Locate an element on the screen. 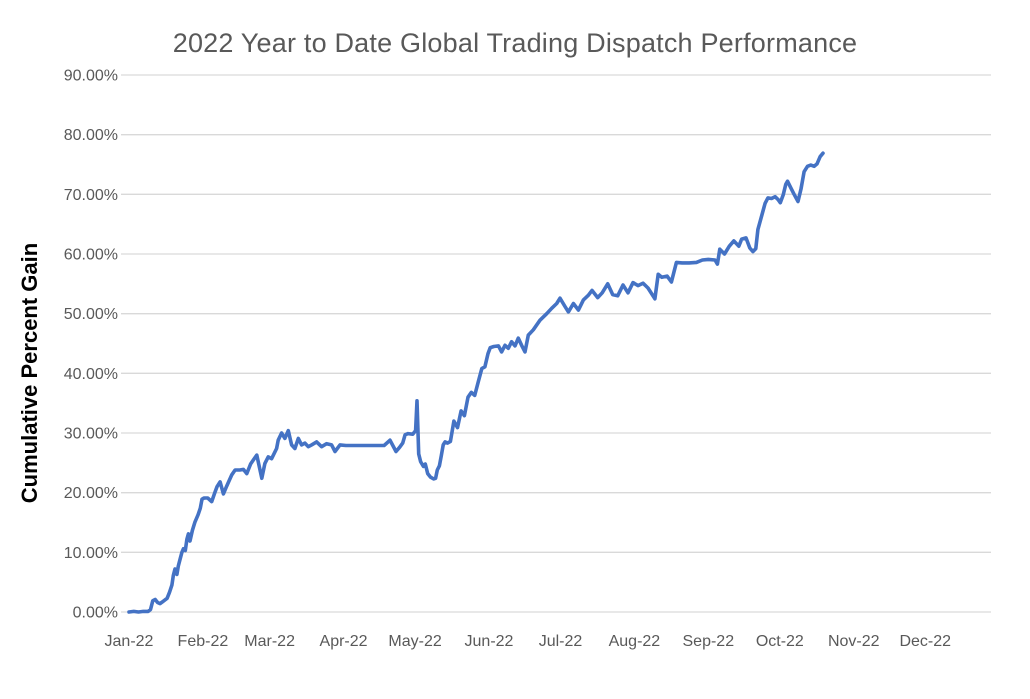  y-axis-title: Cumulative Percent Gain is located at coordinates (29, 373).